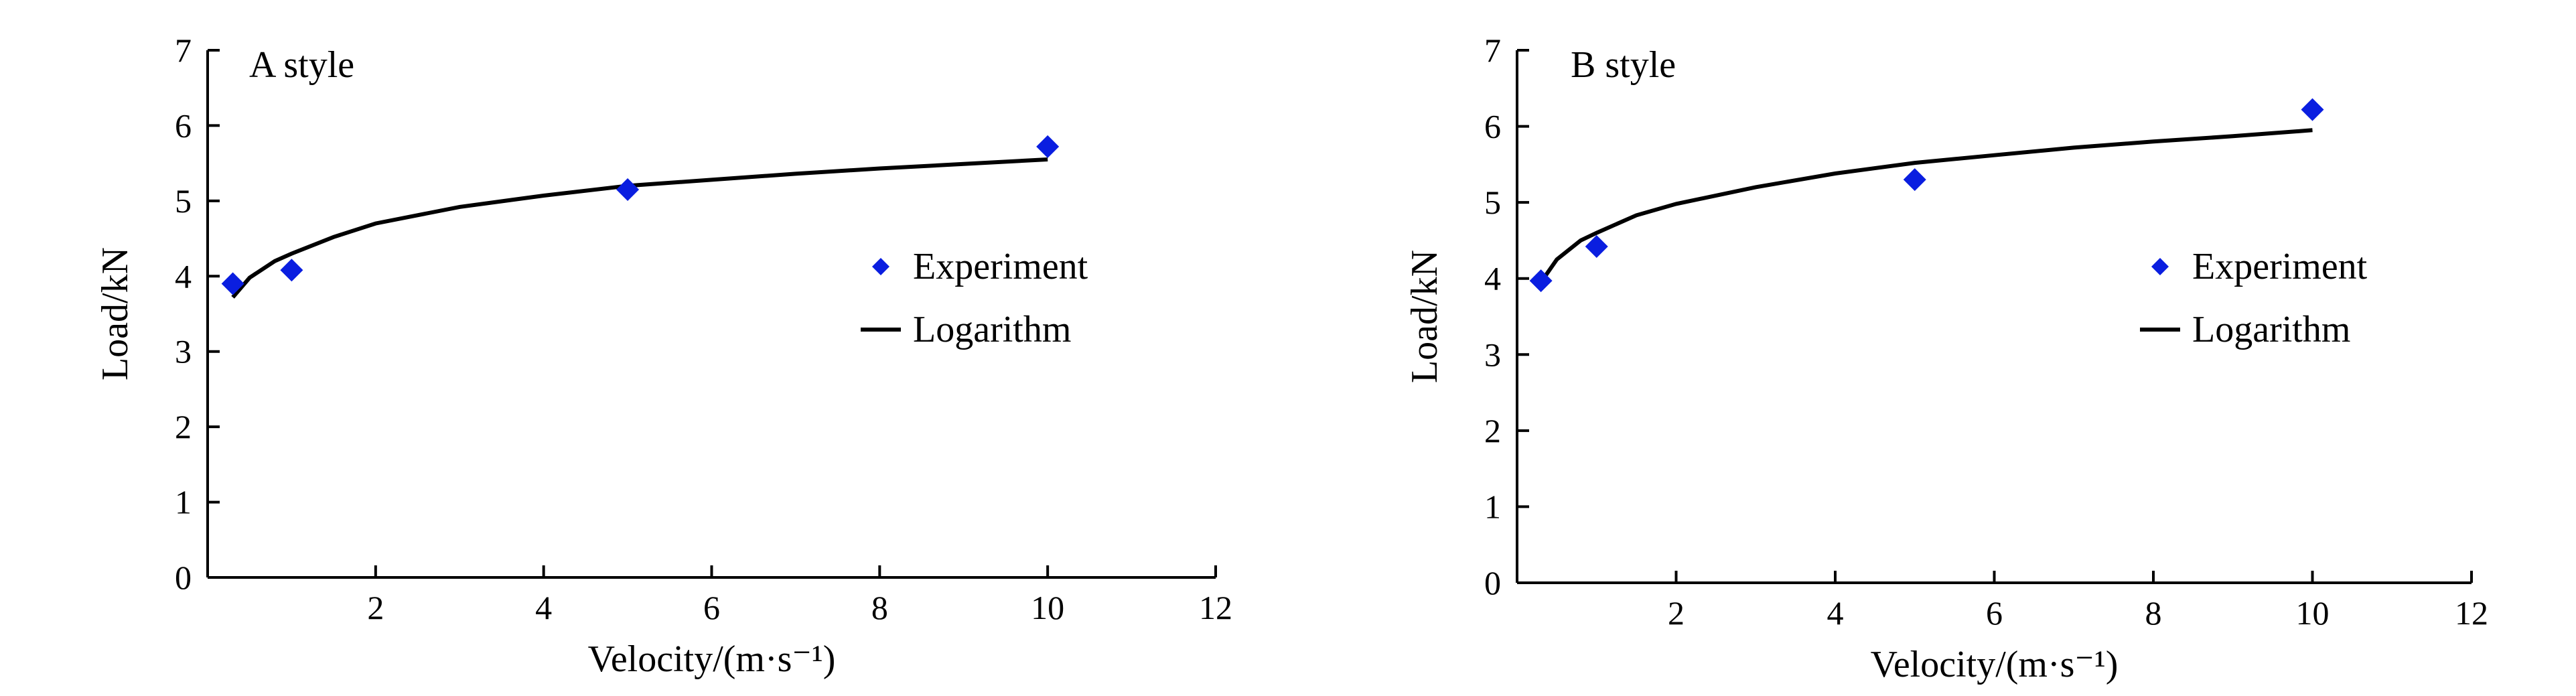 This screenshot has width=2576, height=696. I want to click on p1-y-tick-label: 3, so click(1492, 354).